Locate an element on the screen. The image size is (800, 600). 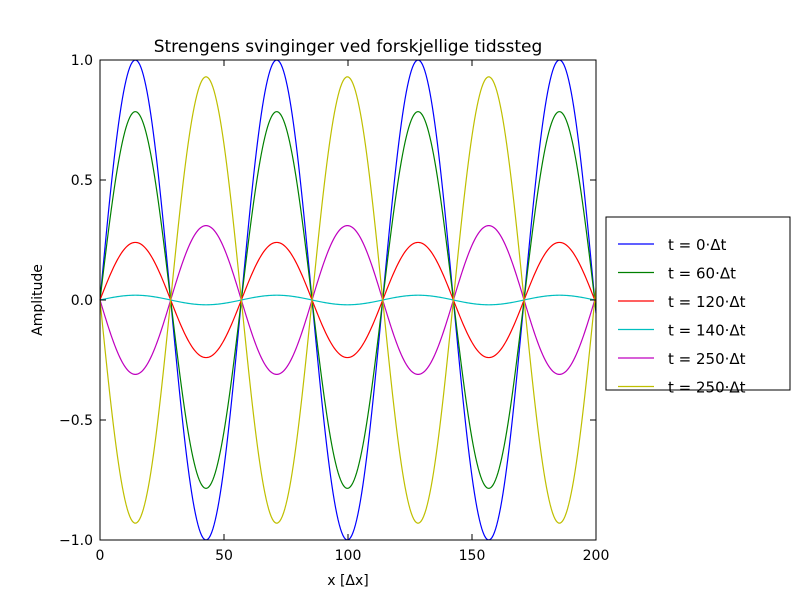
legend-frame is located at coordinates (698, 303).